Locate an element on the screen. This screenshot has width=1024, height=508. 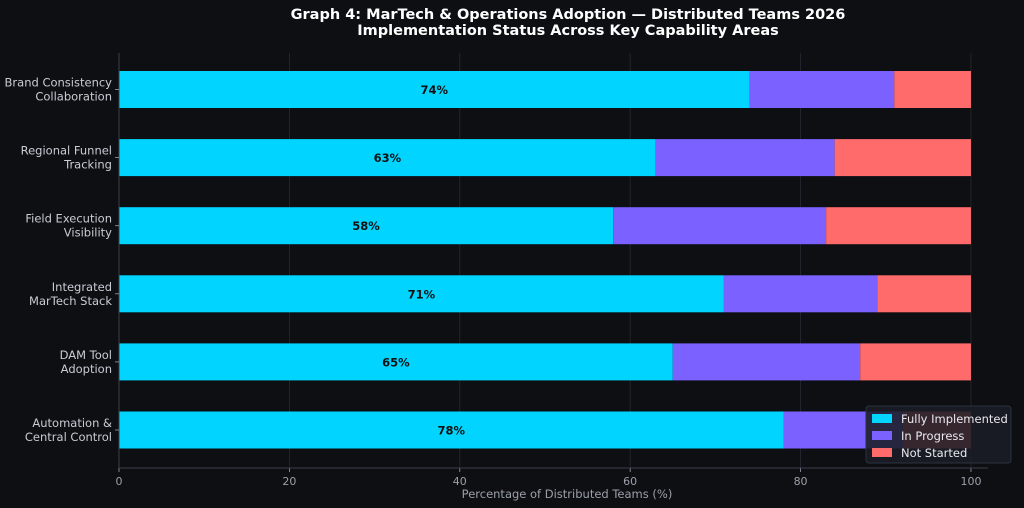
x-tick-label: 80 is located at coordinates (801, 481).